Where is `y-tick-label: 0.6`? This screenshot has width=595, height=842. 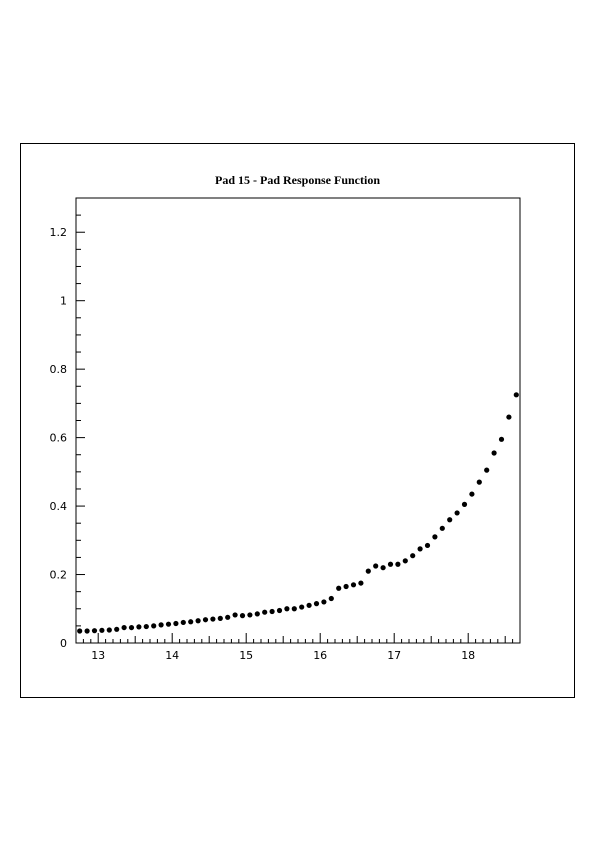 y-tick-label: 0.6 is located at coordinates (59, 438).